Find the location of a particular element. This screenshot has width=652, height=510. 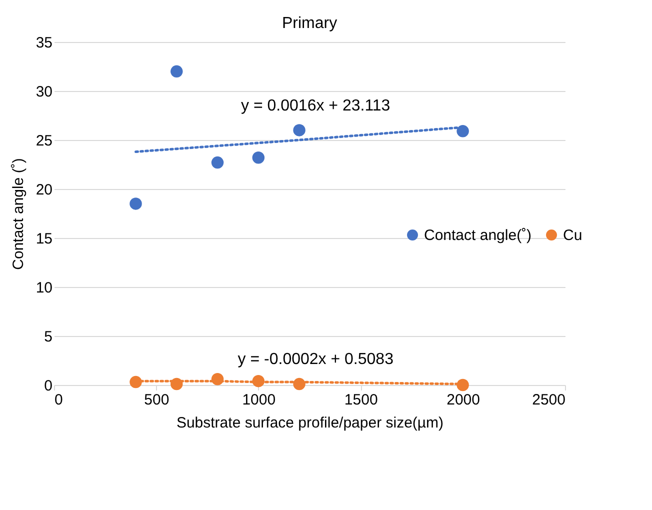

x-tick-label: 2000 is located at coordinates (463, 400).